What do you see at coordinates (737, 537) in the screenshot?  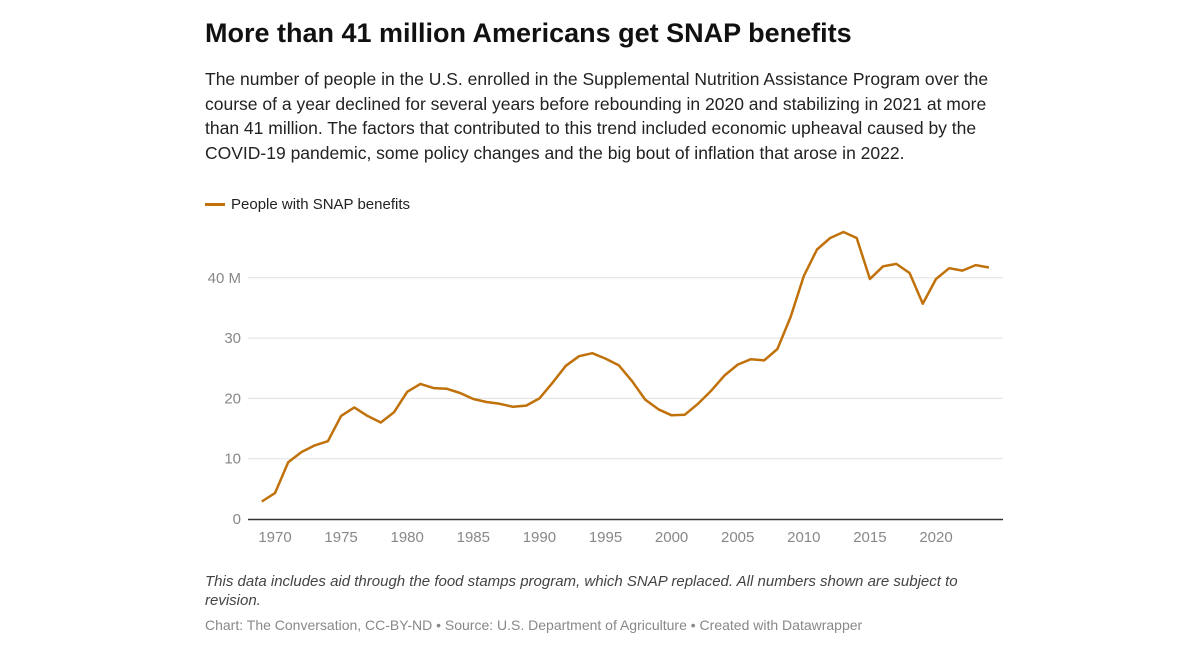 I see `x-tick-label: 2005` at bounding box center [737, 537].